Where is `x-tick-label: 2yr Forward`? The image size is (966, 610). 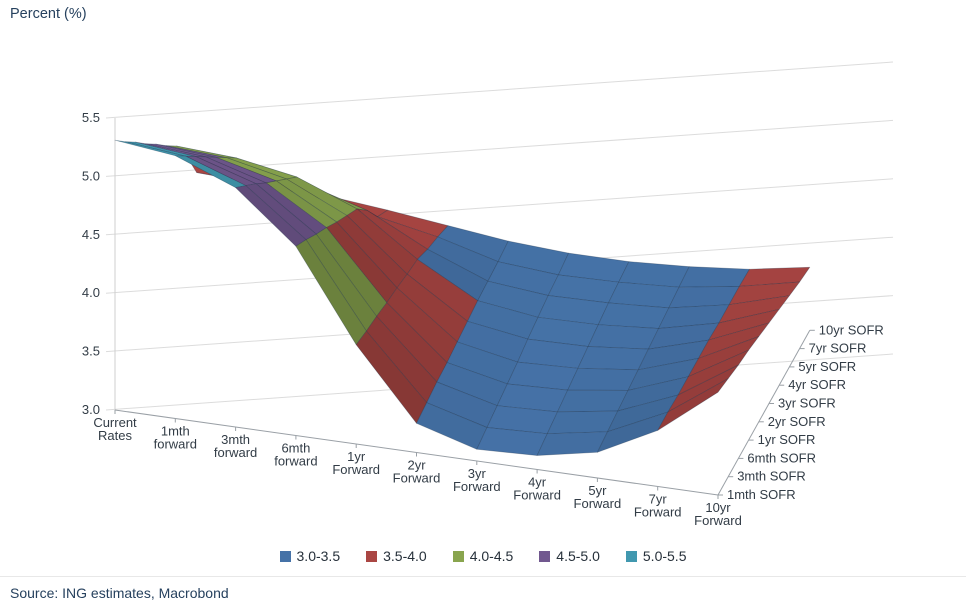 x-tick-label: 2yr Forward is located at coordinates (417, 472).